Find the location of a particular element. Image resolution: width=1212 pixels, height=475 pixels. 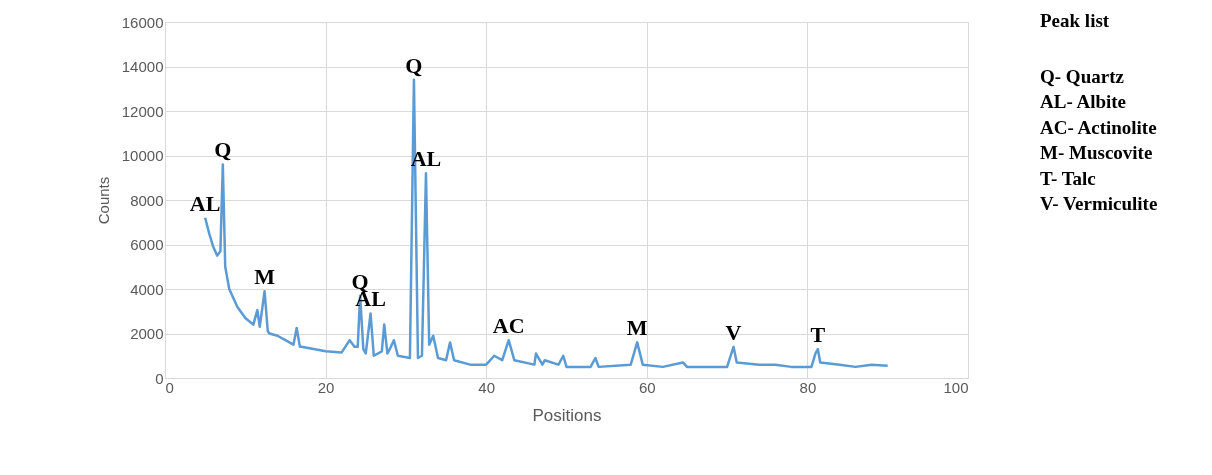

y-tick-label: 6000 is located at coordinates (147, 244).